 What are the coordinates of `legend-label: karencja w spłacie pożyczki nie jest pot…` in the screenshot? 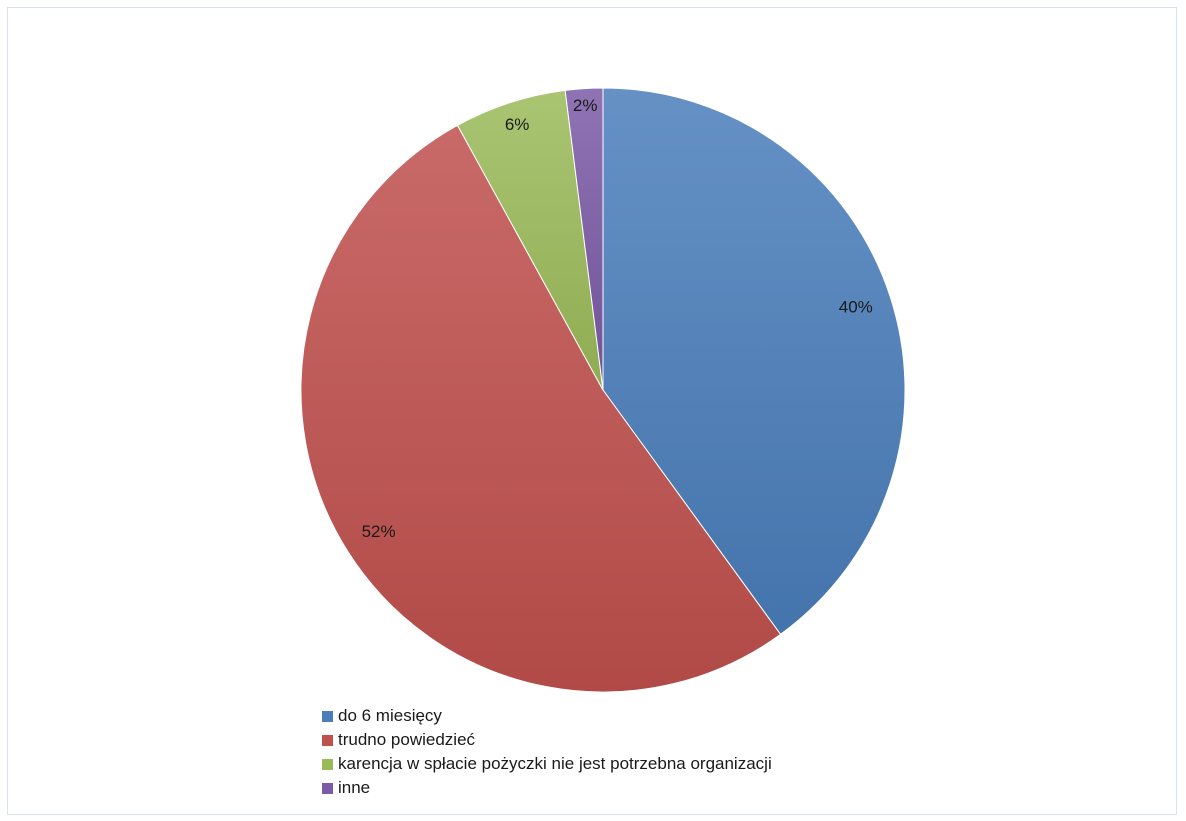 It's located at (555, 763).